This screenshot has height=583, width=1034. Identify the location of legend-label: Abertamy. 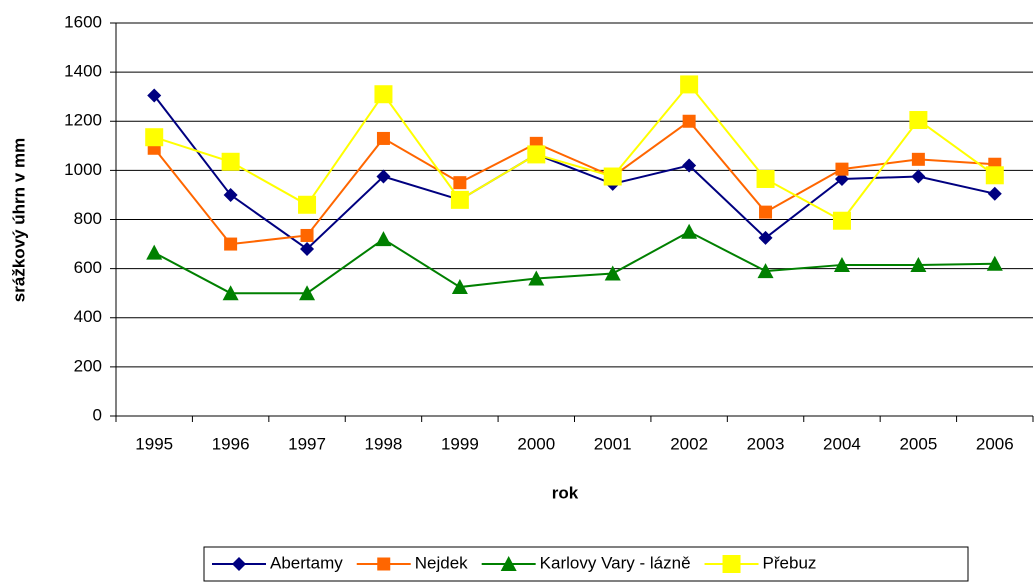
(306, 562).